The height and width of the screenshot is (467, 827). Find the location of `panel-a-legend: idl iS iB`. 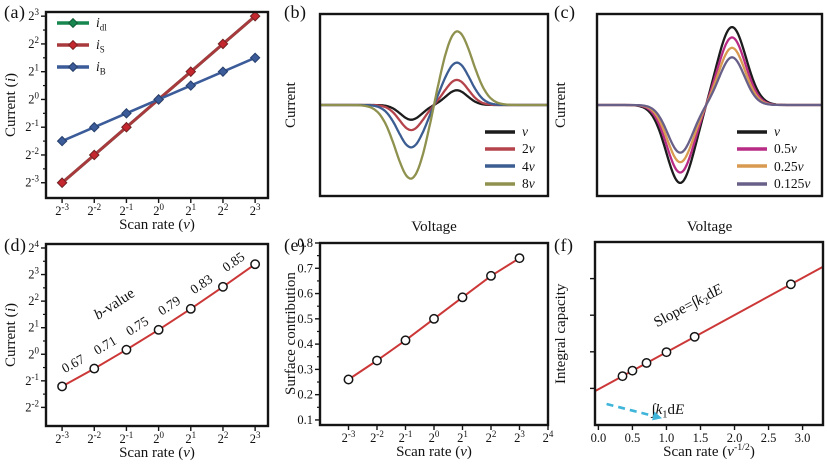

panel-a-legend: idl iS iB is located at coordinates (81, 45).